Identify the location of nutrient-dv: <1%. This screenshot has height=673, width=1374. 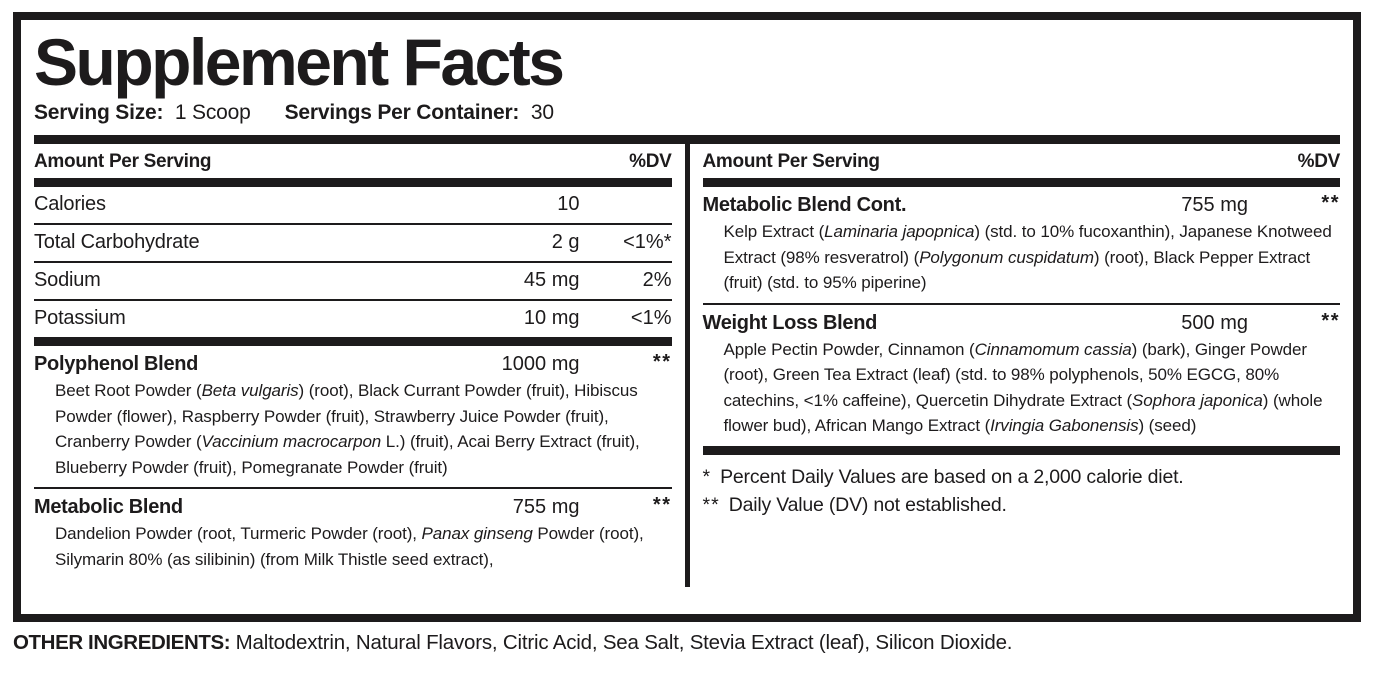
(651, 318).